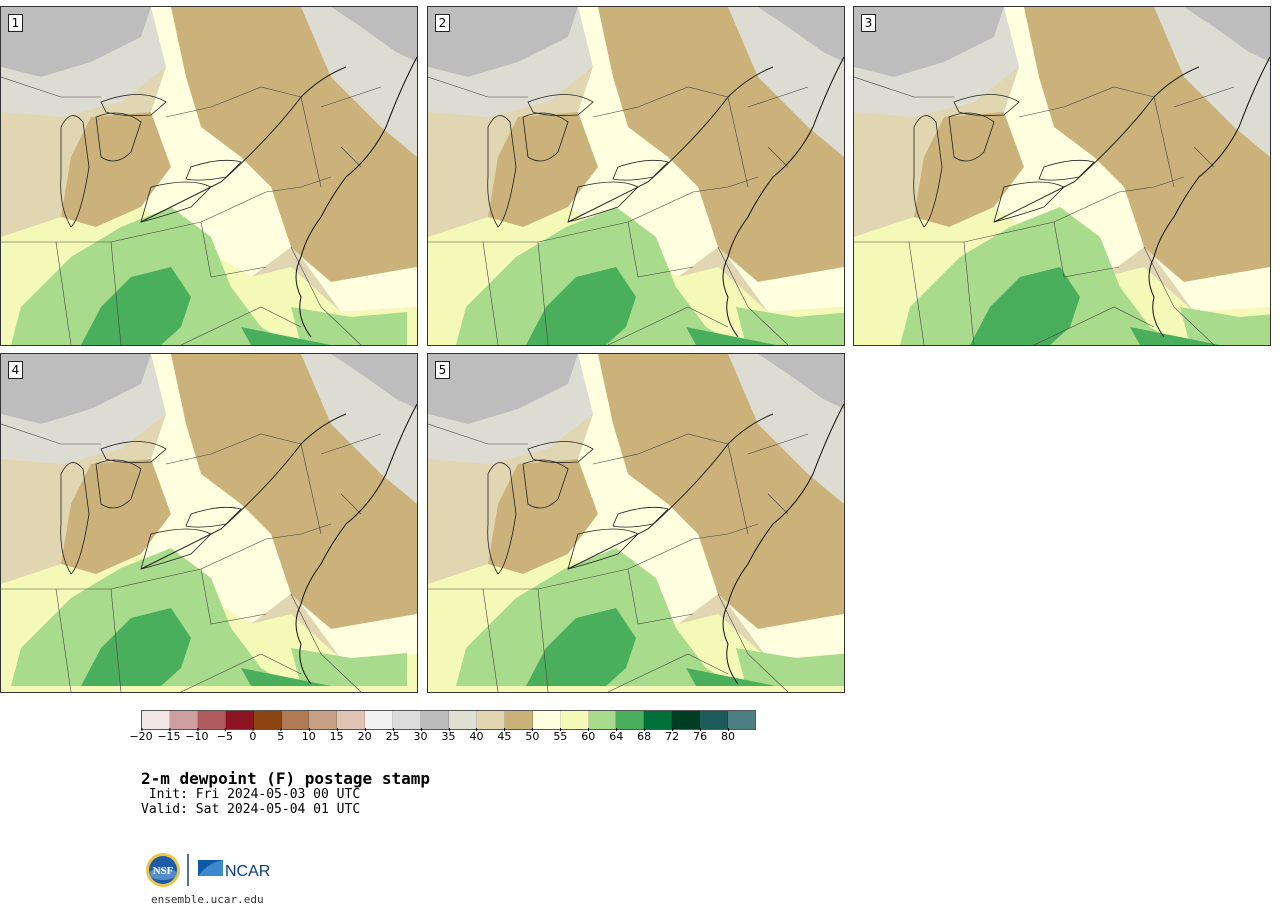 The height and width of the screenshot is (910, 1280). I want to click on colorbar-tick: −5, so click(224, 735).